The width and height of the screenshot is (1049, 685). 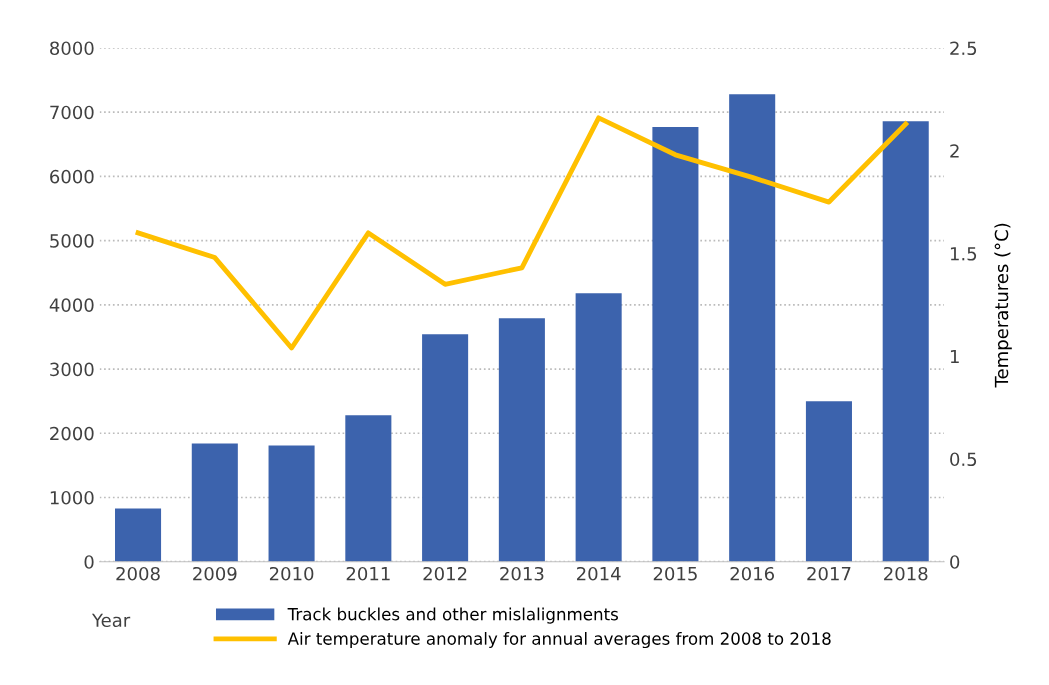 What do you see at coordinates (522, 573) in the screenshot?
I see `x-tick-label: 2013` at bounding box center [522, 573].